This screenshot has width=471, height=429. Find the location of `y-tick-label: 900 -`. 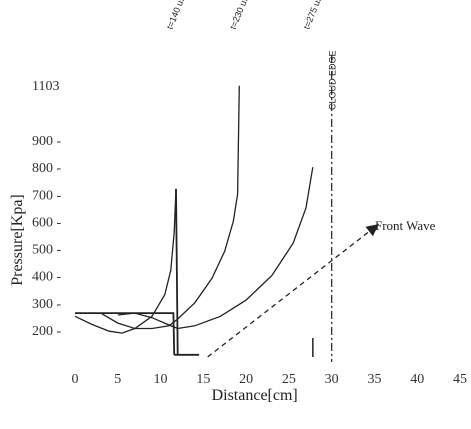

y-tick-label: 900 - is located at coordinates (47, 141).